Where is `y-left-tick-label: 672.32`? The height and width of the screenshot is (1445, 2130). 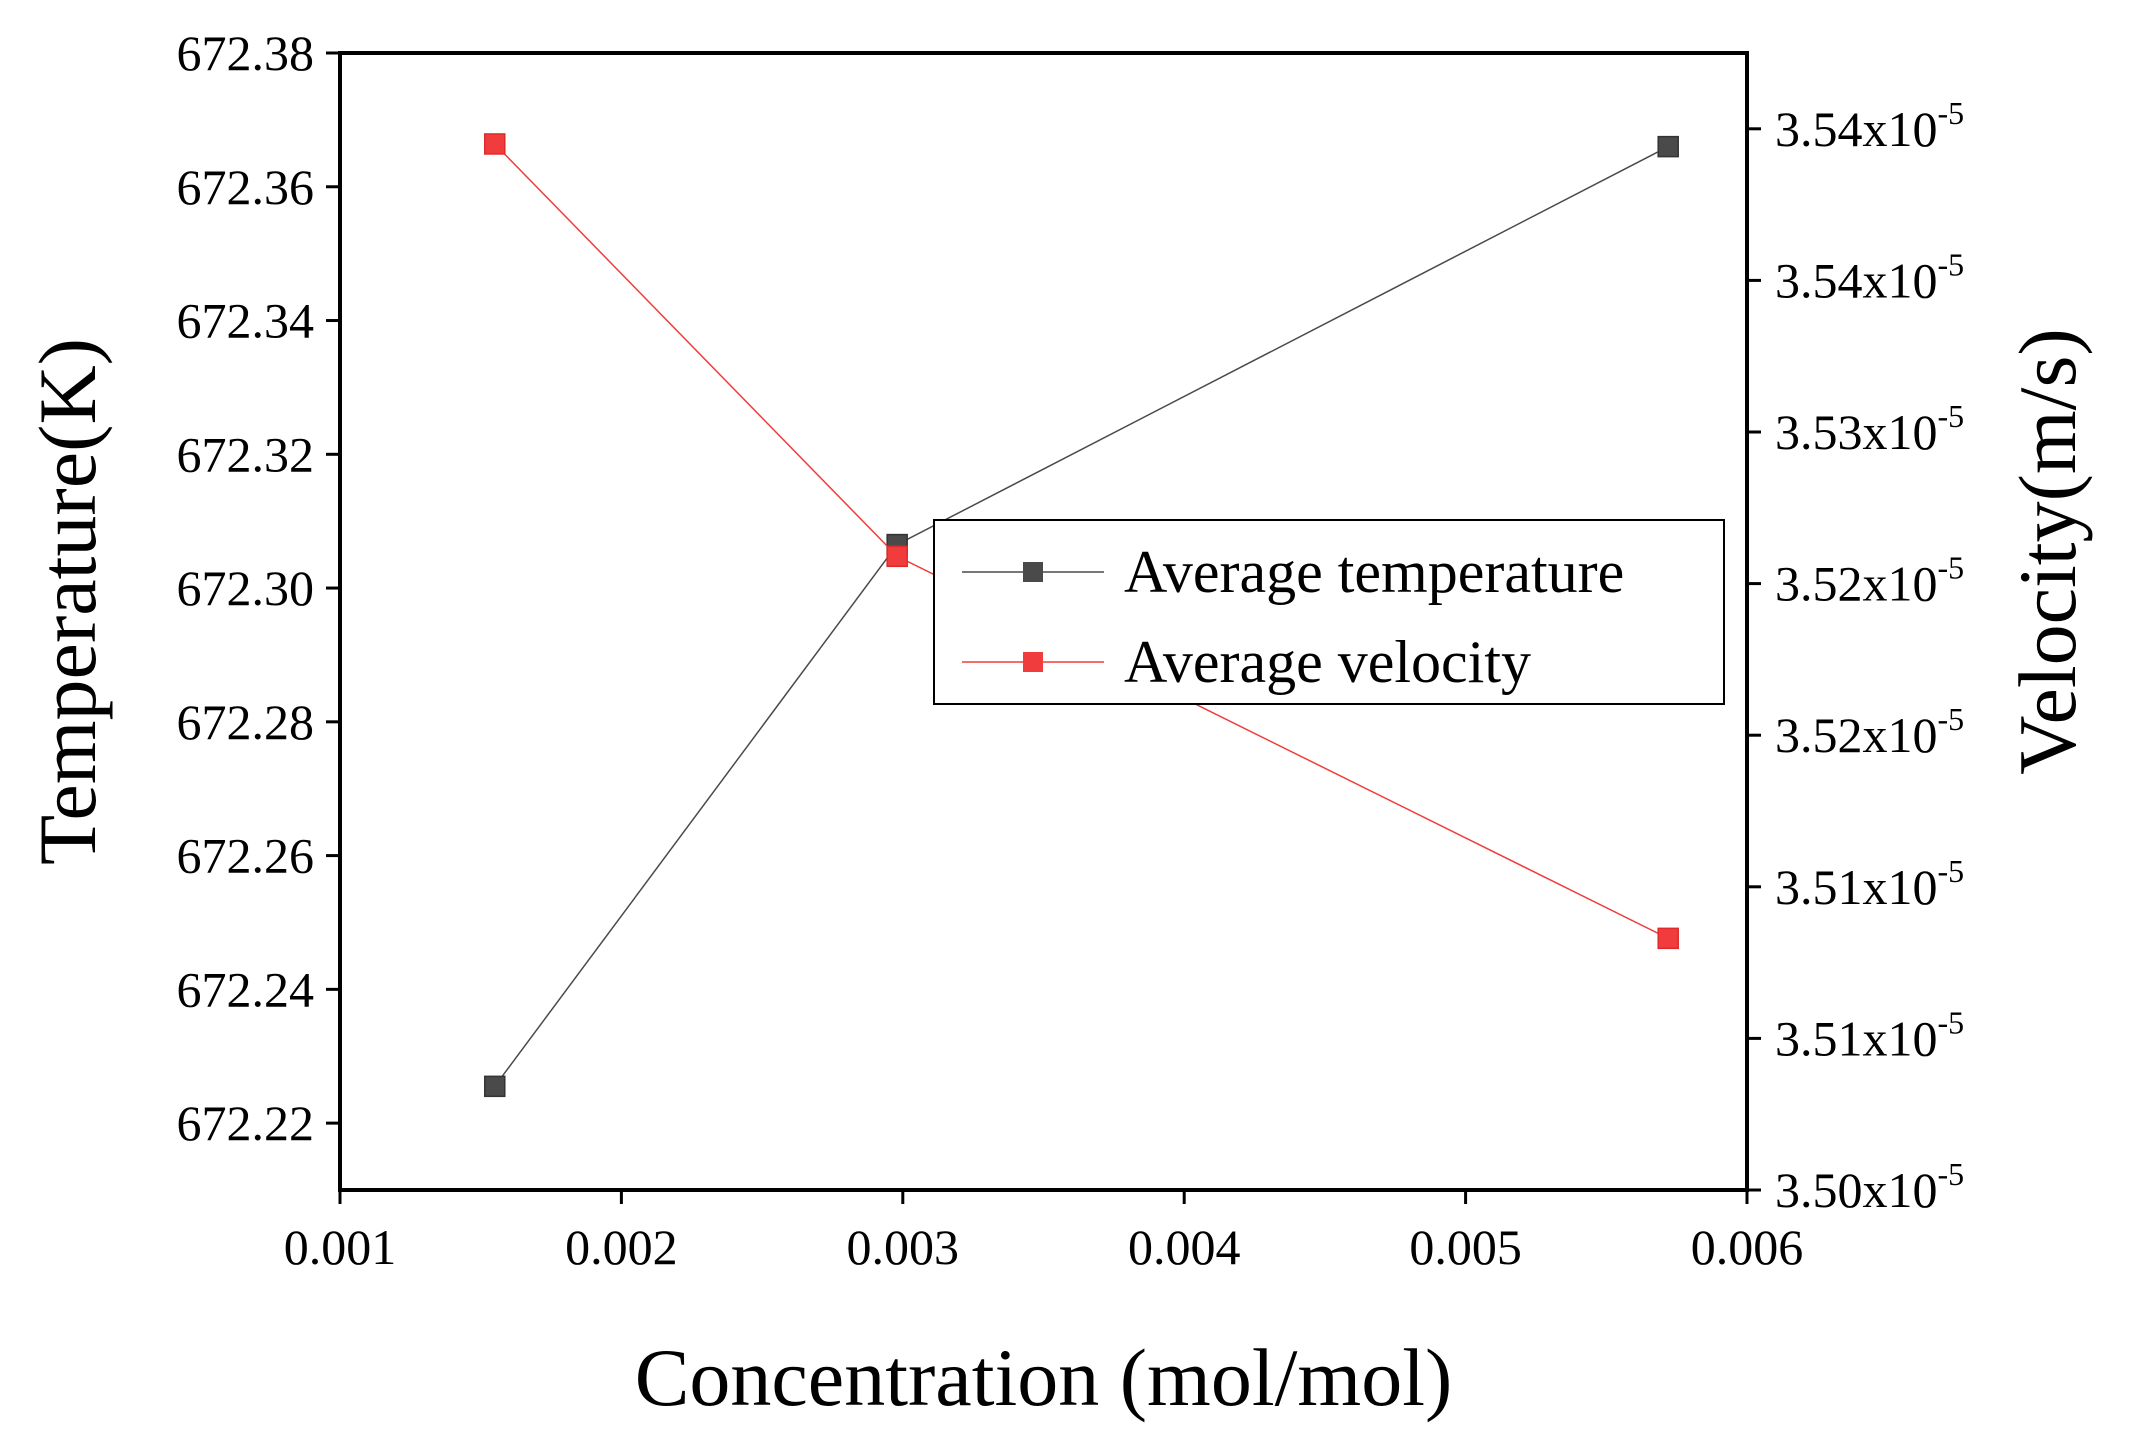
y-left-tick-label: 672.32 is located at coordinates (246, 454).